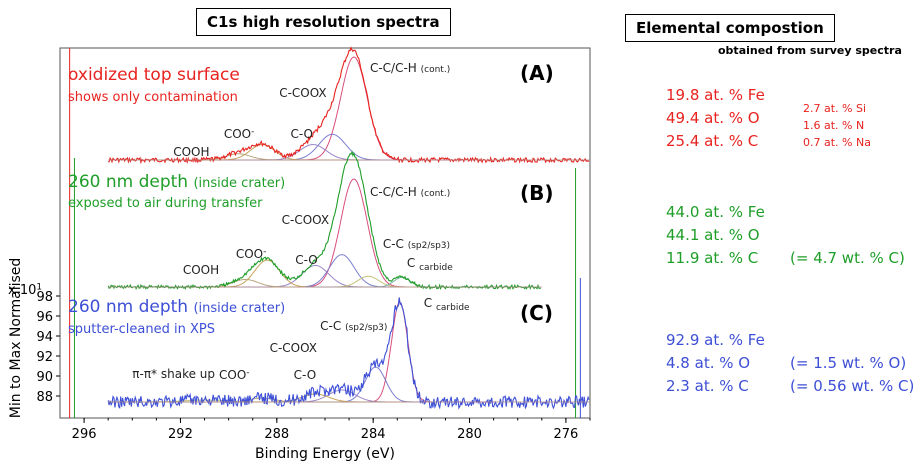 The width and height of the screenshot is (917, 468). I want to click on comp-b-o: 44.1 at. % O, so click(713, 235).